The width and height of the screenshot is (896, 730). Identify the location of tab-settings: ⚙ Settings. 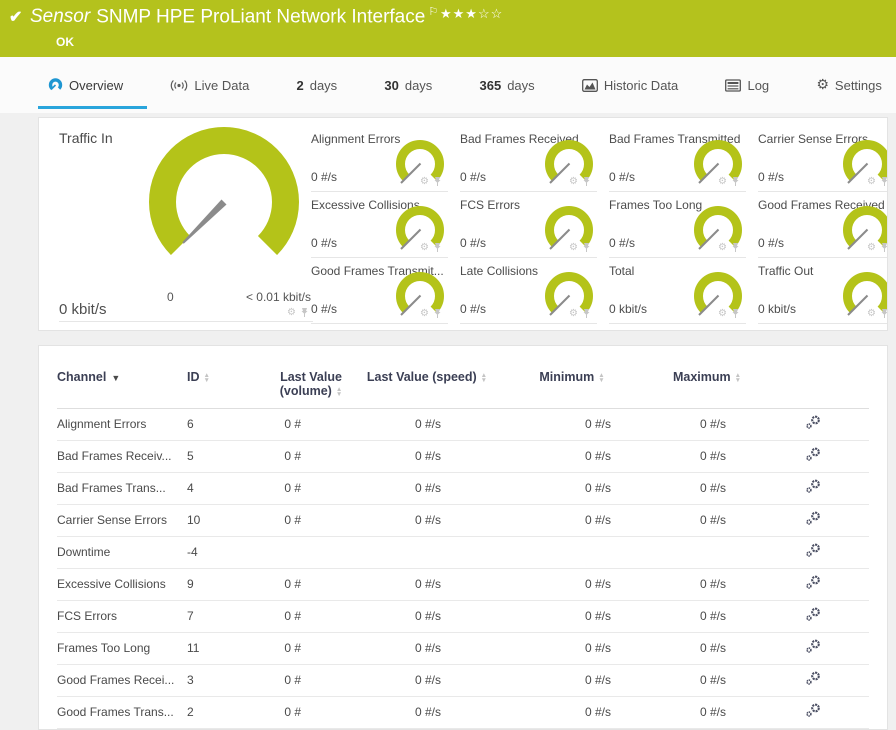
(849, 85).